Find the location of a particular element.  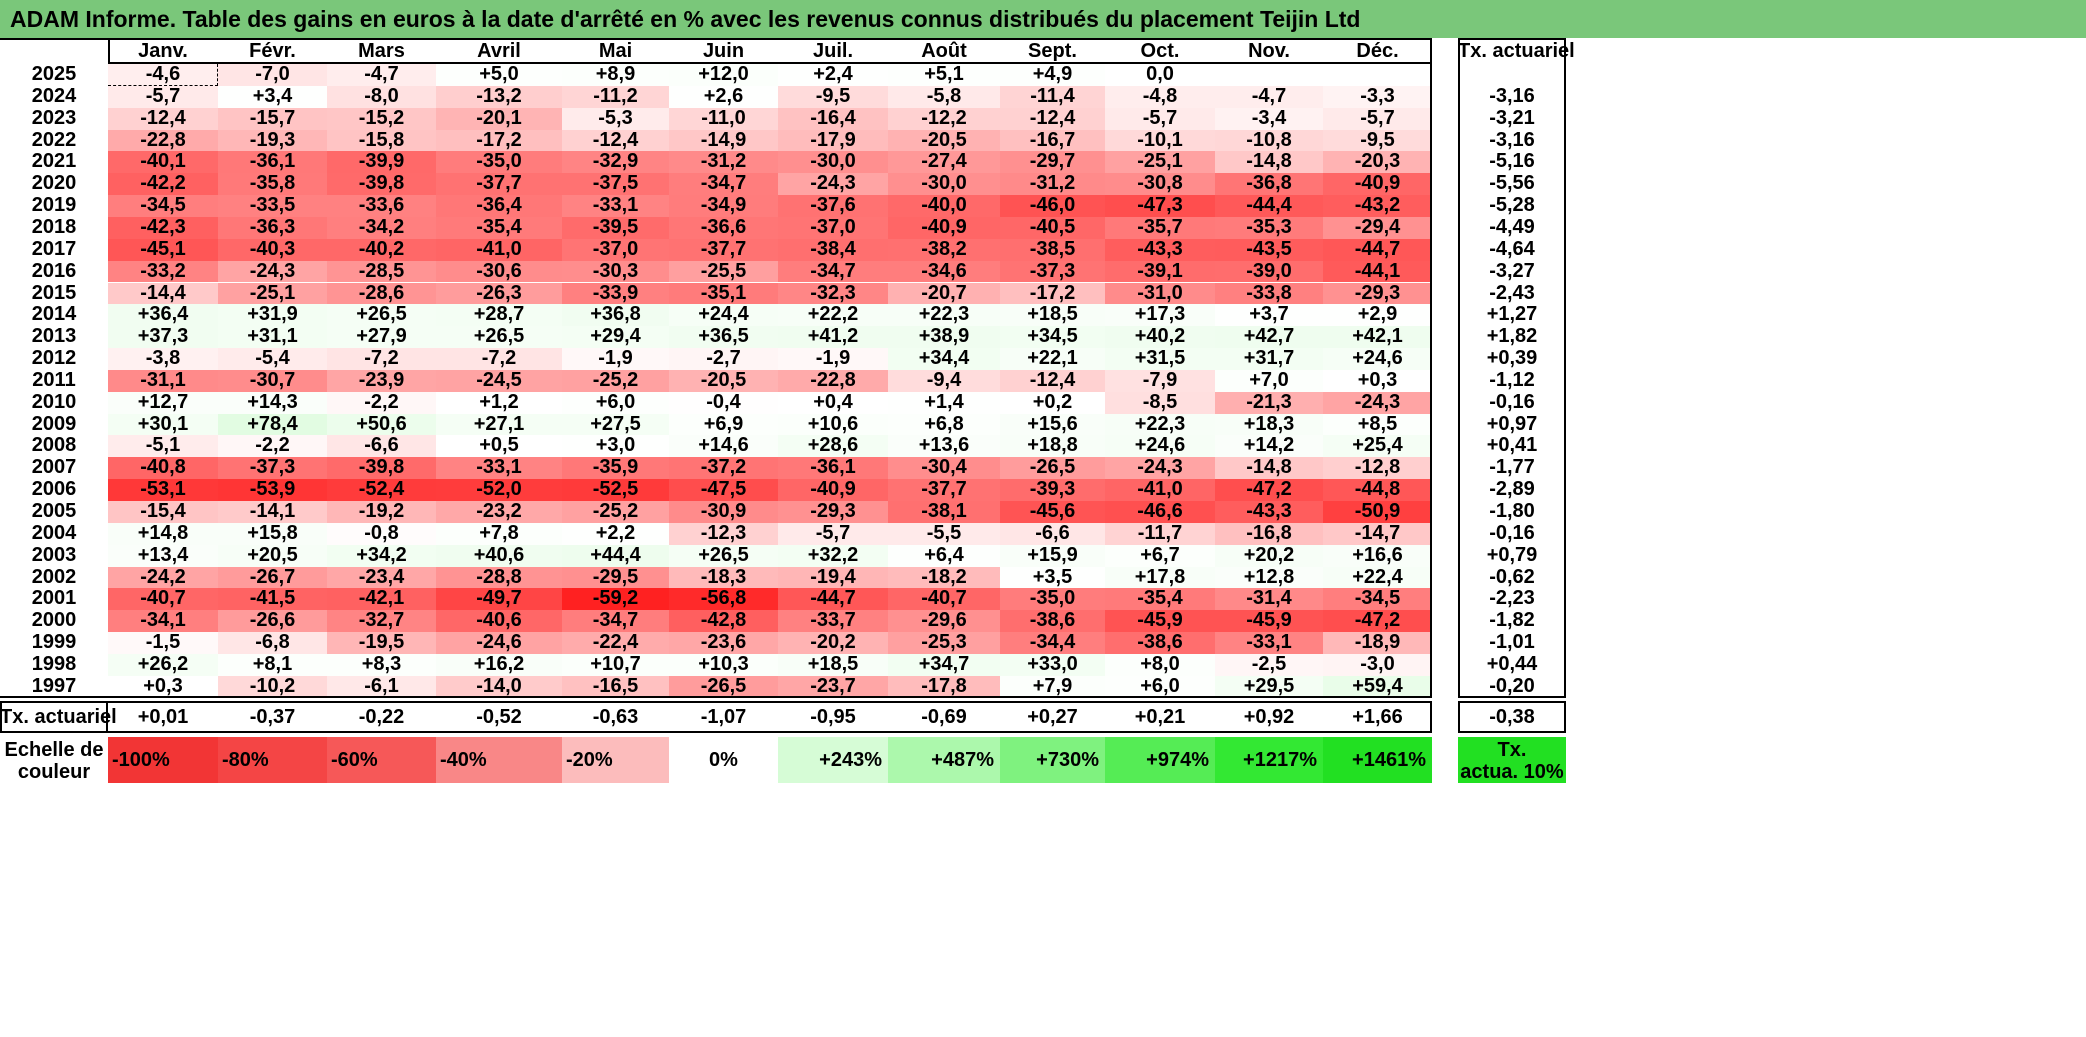

table-cell: -59,2 is located at coordinates (615, 599).